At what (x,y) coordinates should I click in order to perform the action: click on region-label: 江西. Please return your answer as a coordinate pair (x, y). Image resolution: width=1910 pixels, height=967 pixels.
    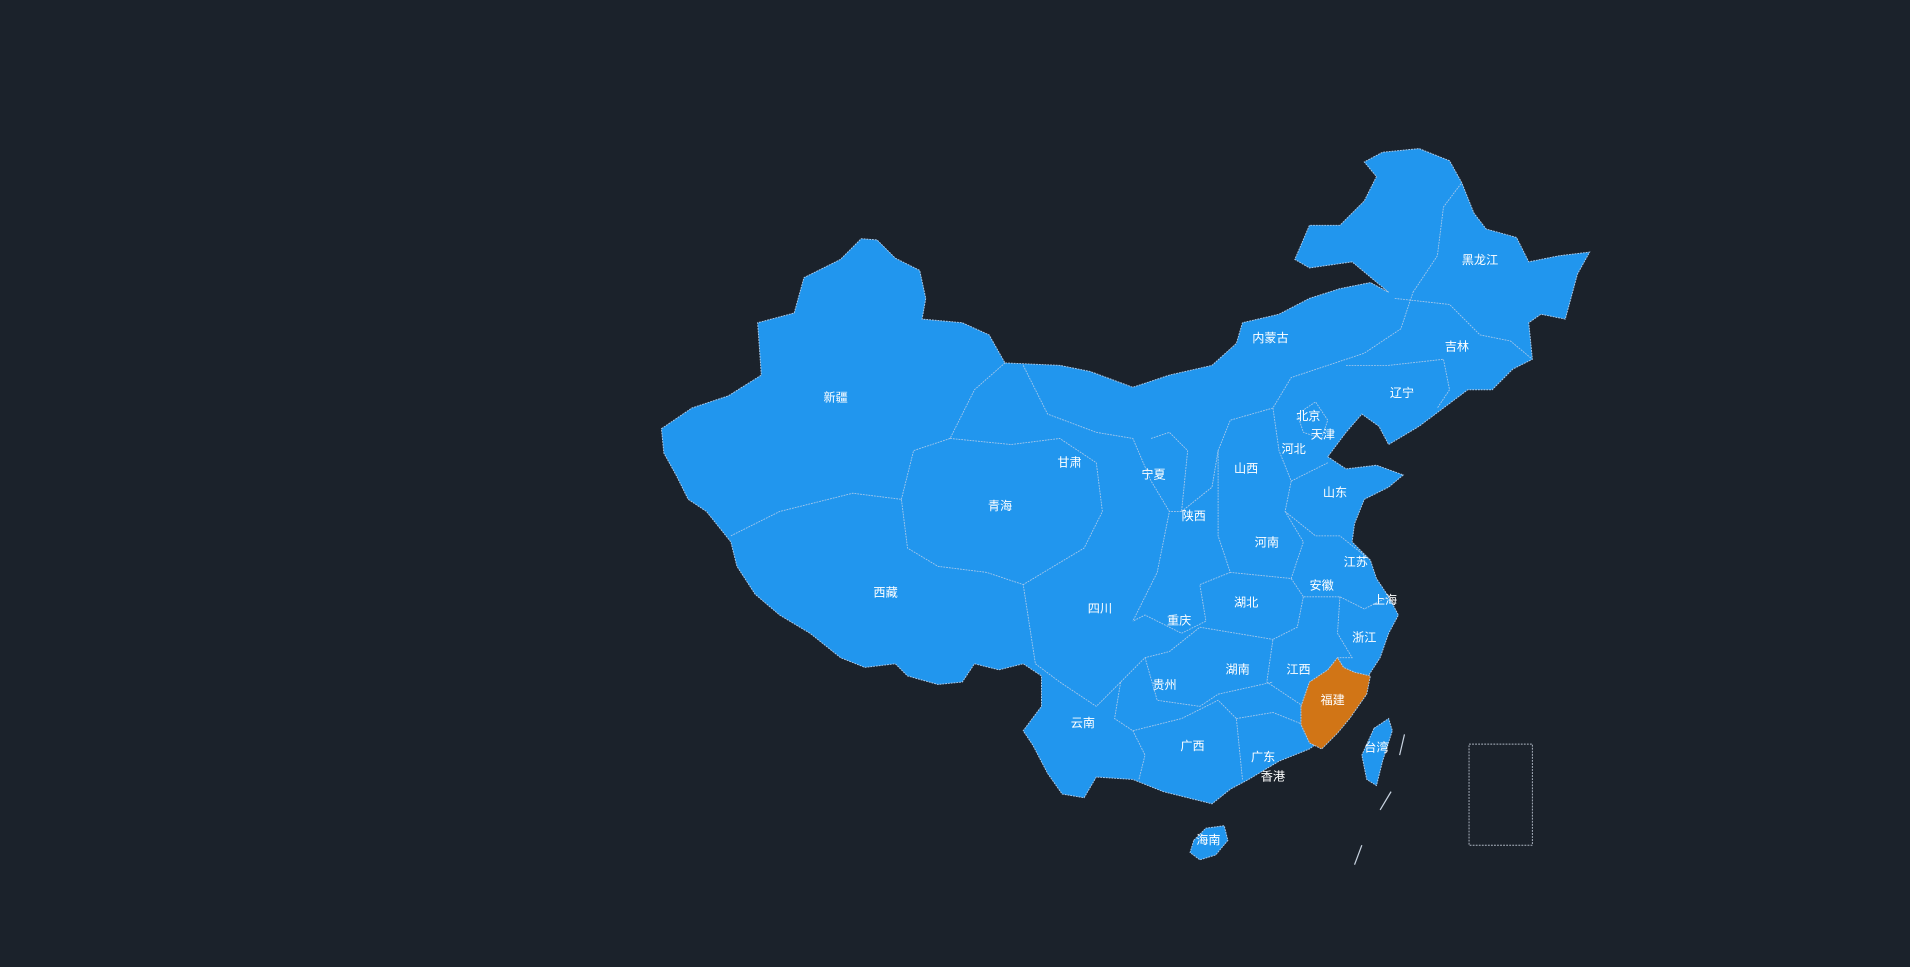
    Looking at the image, I should click on (1298, 669).